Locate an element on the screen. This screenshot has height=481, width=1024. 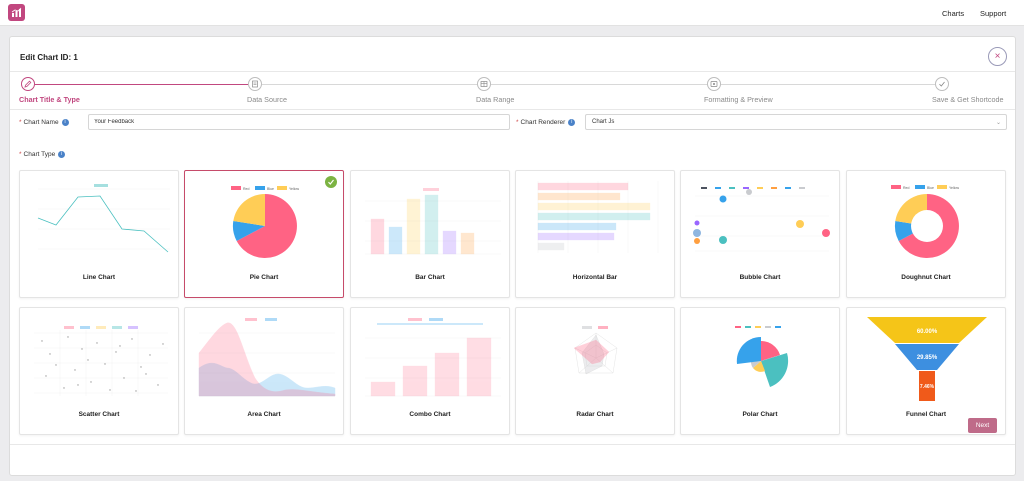
chart-type-card-funnel: 60.00% 29.85% 7.46% Funnel Chart is located at coordinates (926, 371).